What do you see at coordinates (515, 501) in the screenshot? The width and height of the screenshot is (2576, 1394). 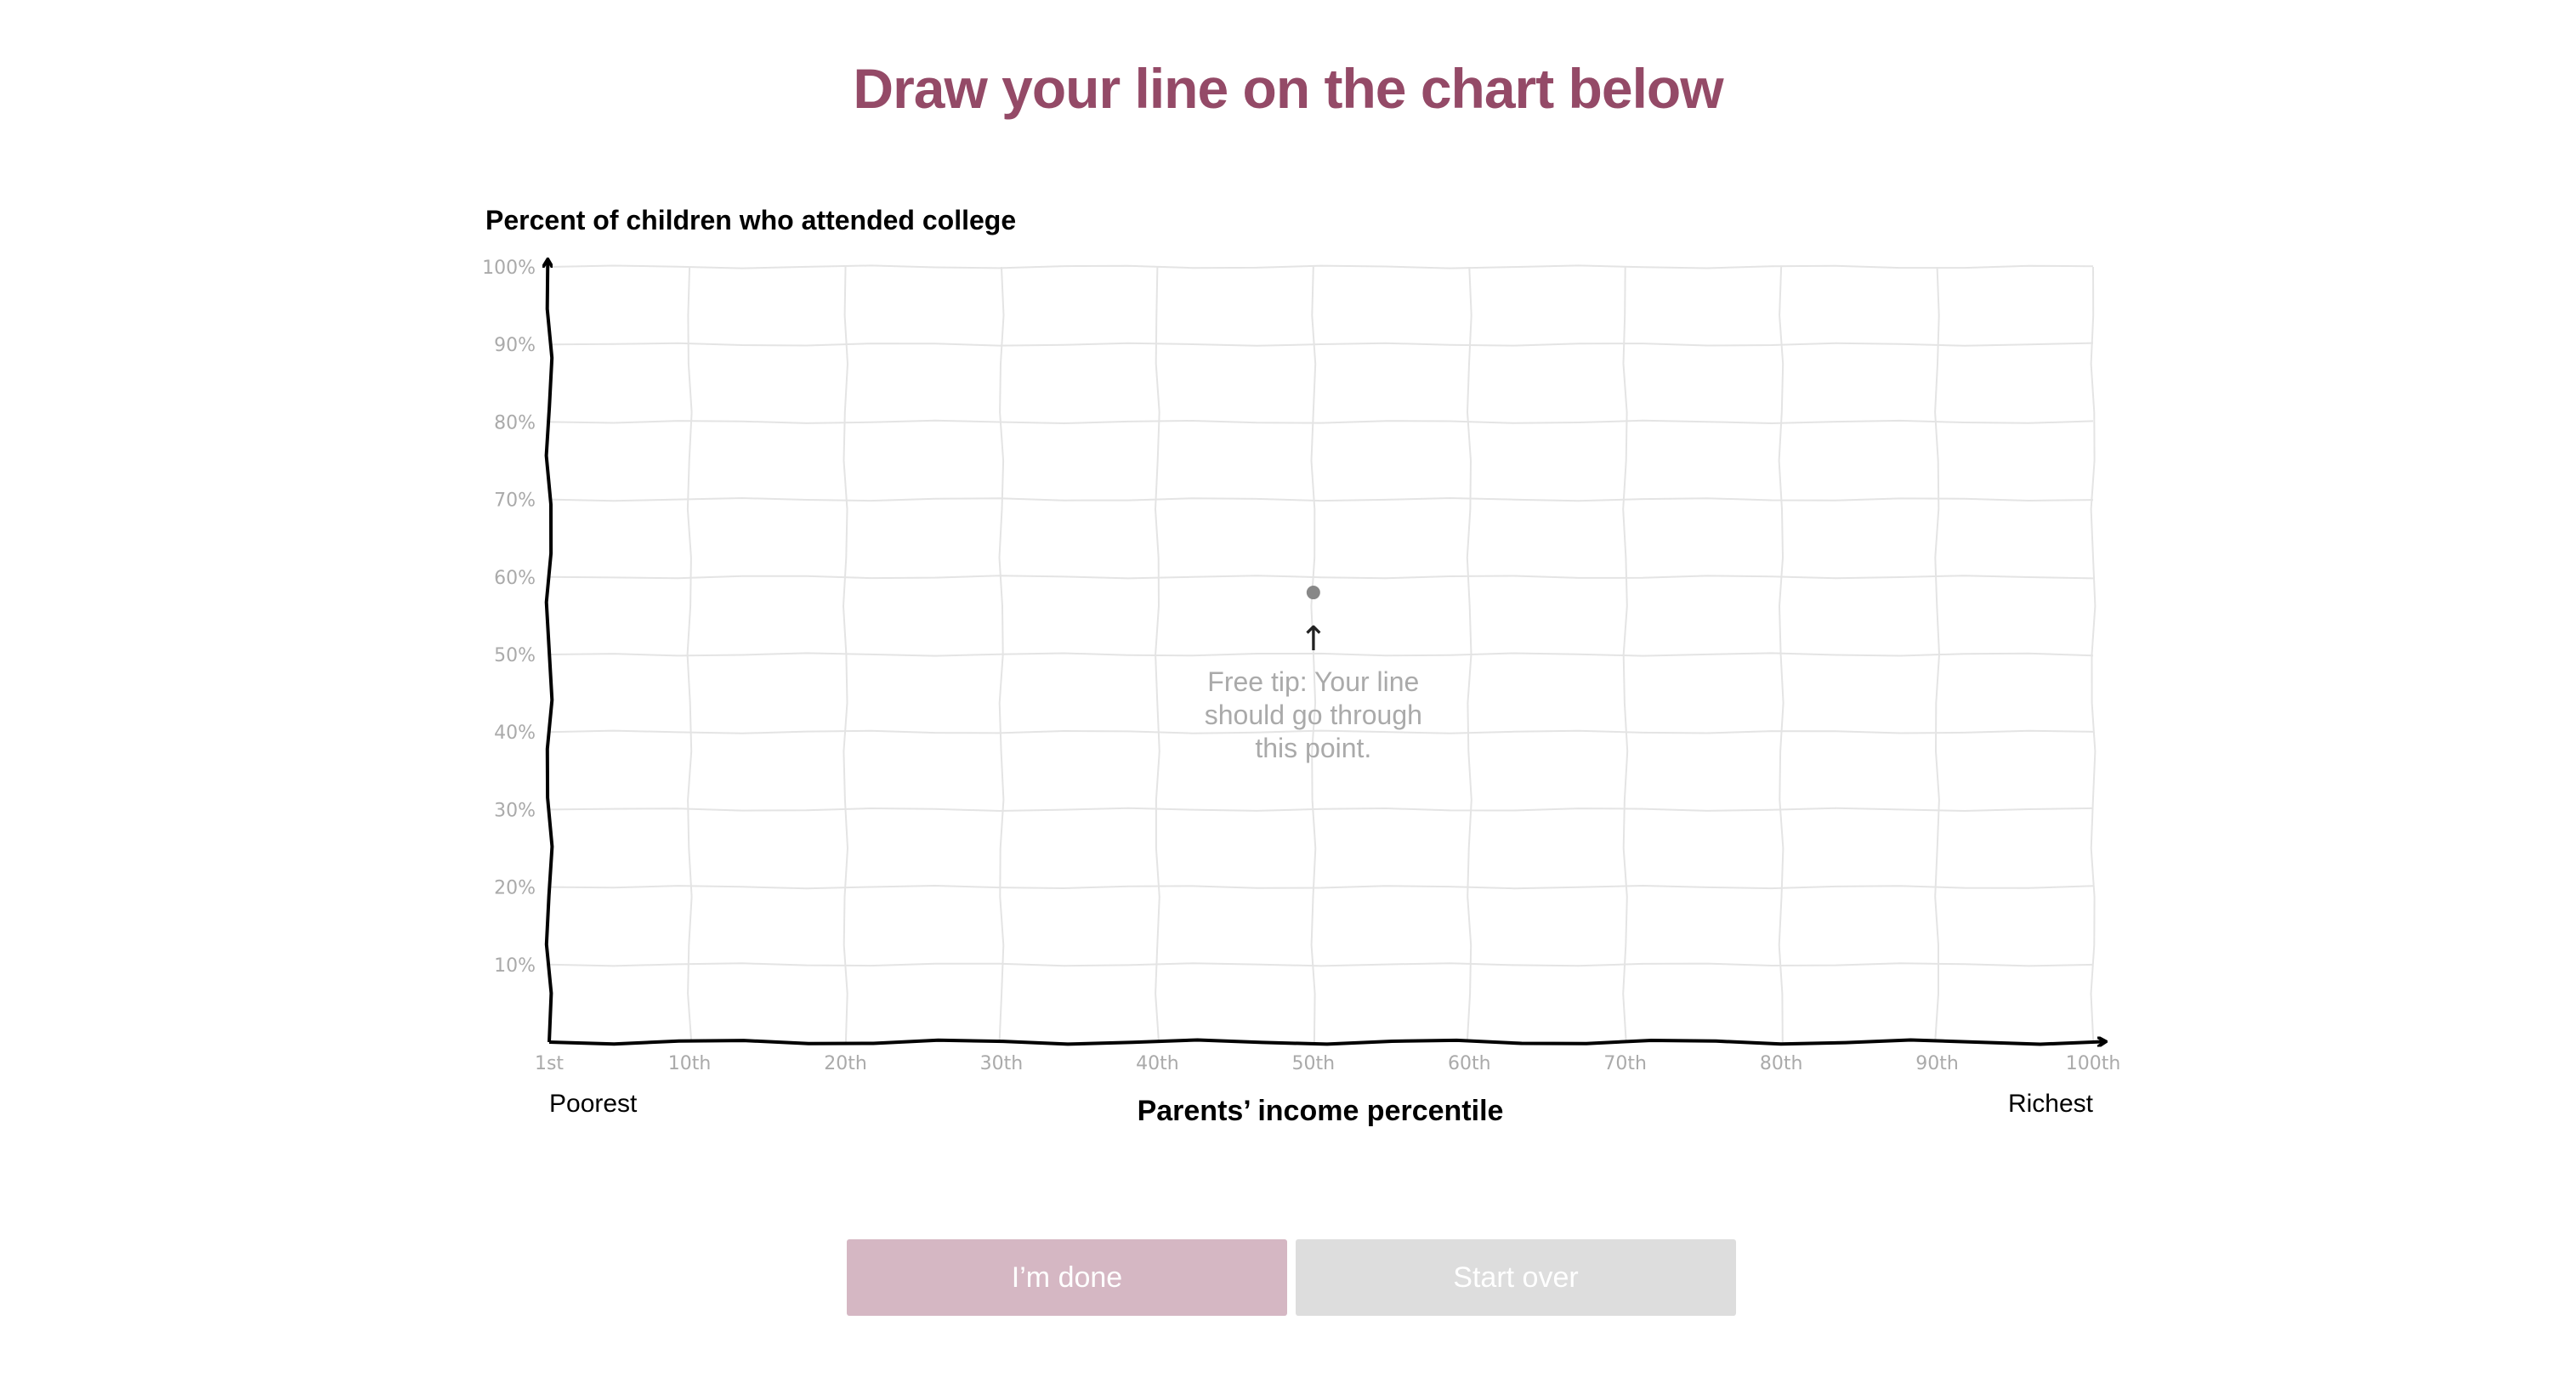 I see `y-tick-label: 70%` at bounding box center [515, 501].